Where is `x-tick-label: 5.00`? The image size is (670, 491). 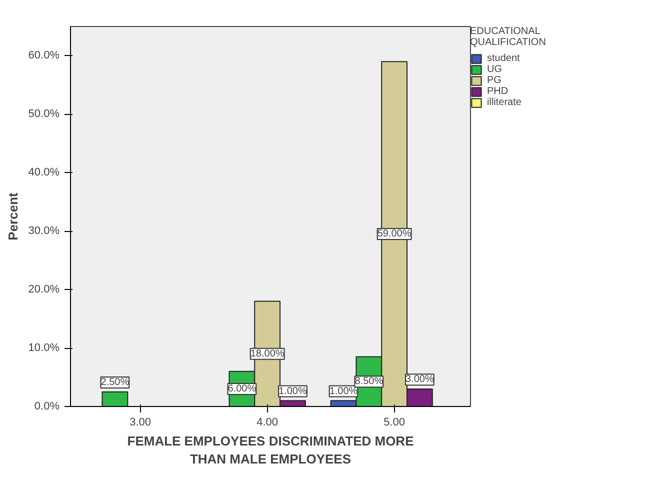 x-tick-label: 5.00 is located at coordinates (395, 422).